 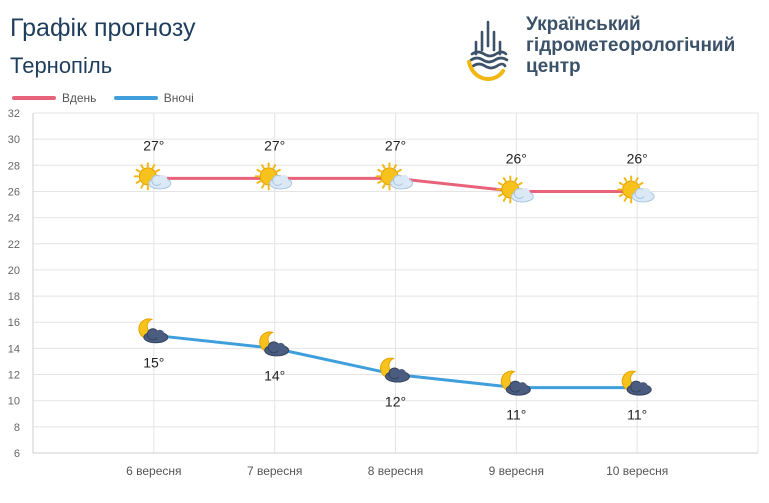 I want to click on y-tick-label: 26, so click(x=14, y=192).